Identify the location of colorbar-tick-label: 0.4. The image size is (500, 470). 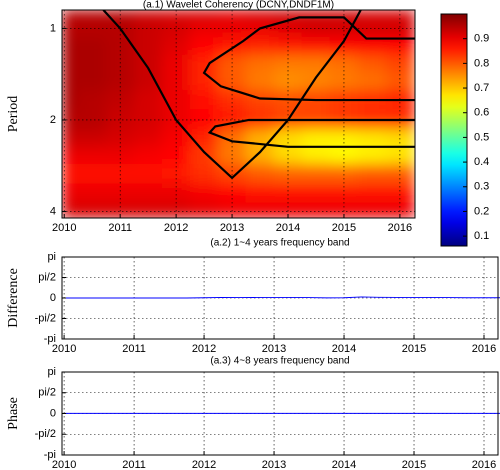
(481, 162).